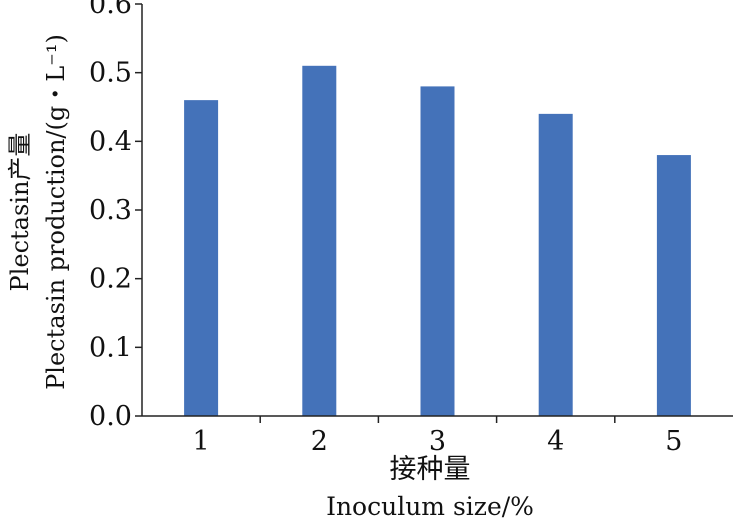  Describe the element at coordinates (555, 441) in the screenshot. I see `x-tick-label: 4` at that location.